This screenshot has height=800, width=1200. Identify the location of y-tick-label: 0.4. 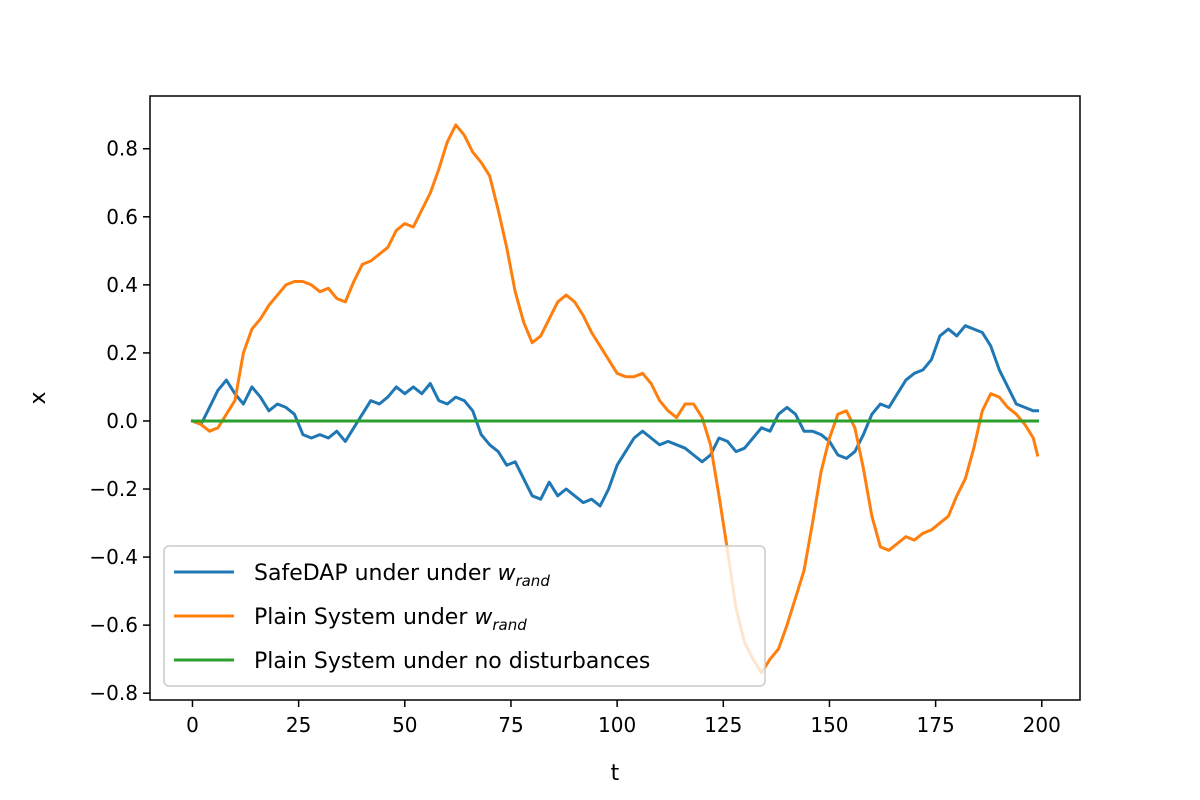
(122, 285).